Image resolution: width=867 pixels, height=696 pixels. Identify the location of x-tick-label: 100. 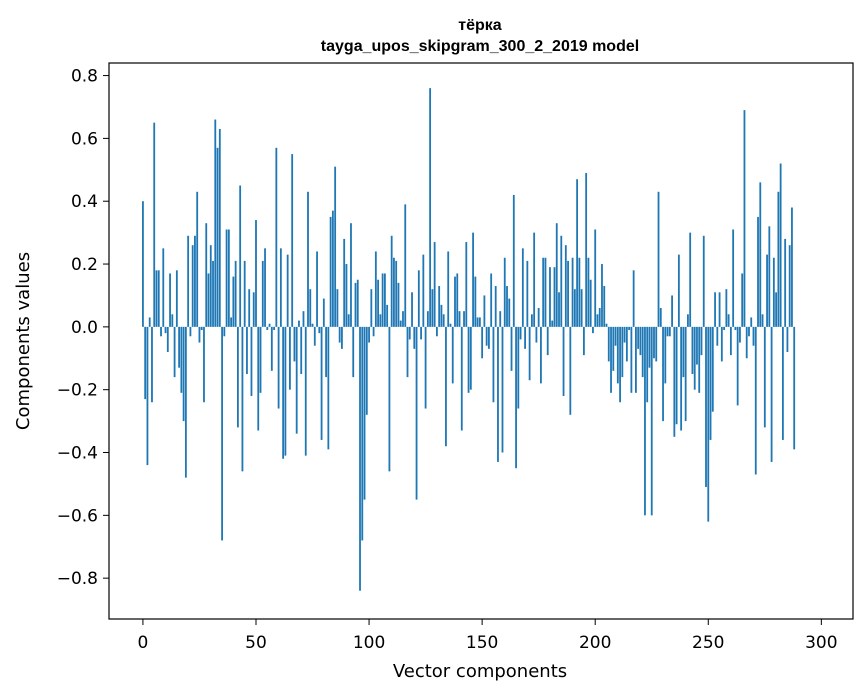
(369, 643).